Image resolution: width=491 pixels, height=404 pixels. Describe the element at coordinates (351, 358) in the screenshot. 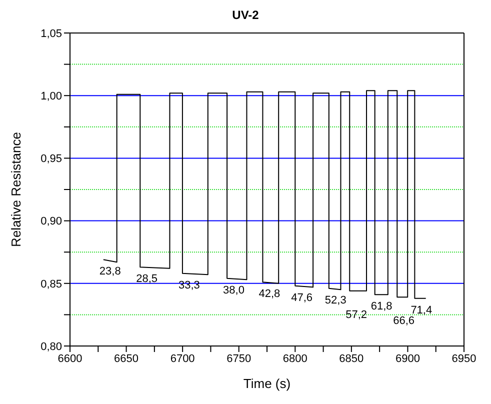

I see `x-tick-label: 6850` at that location.